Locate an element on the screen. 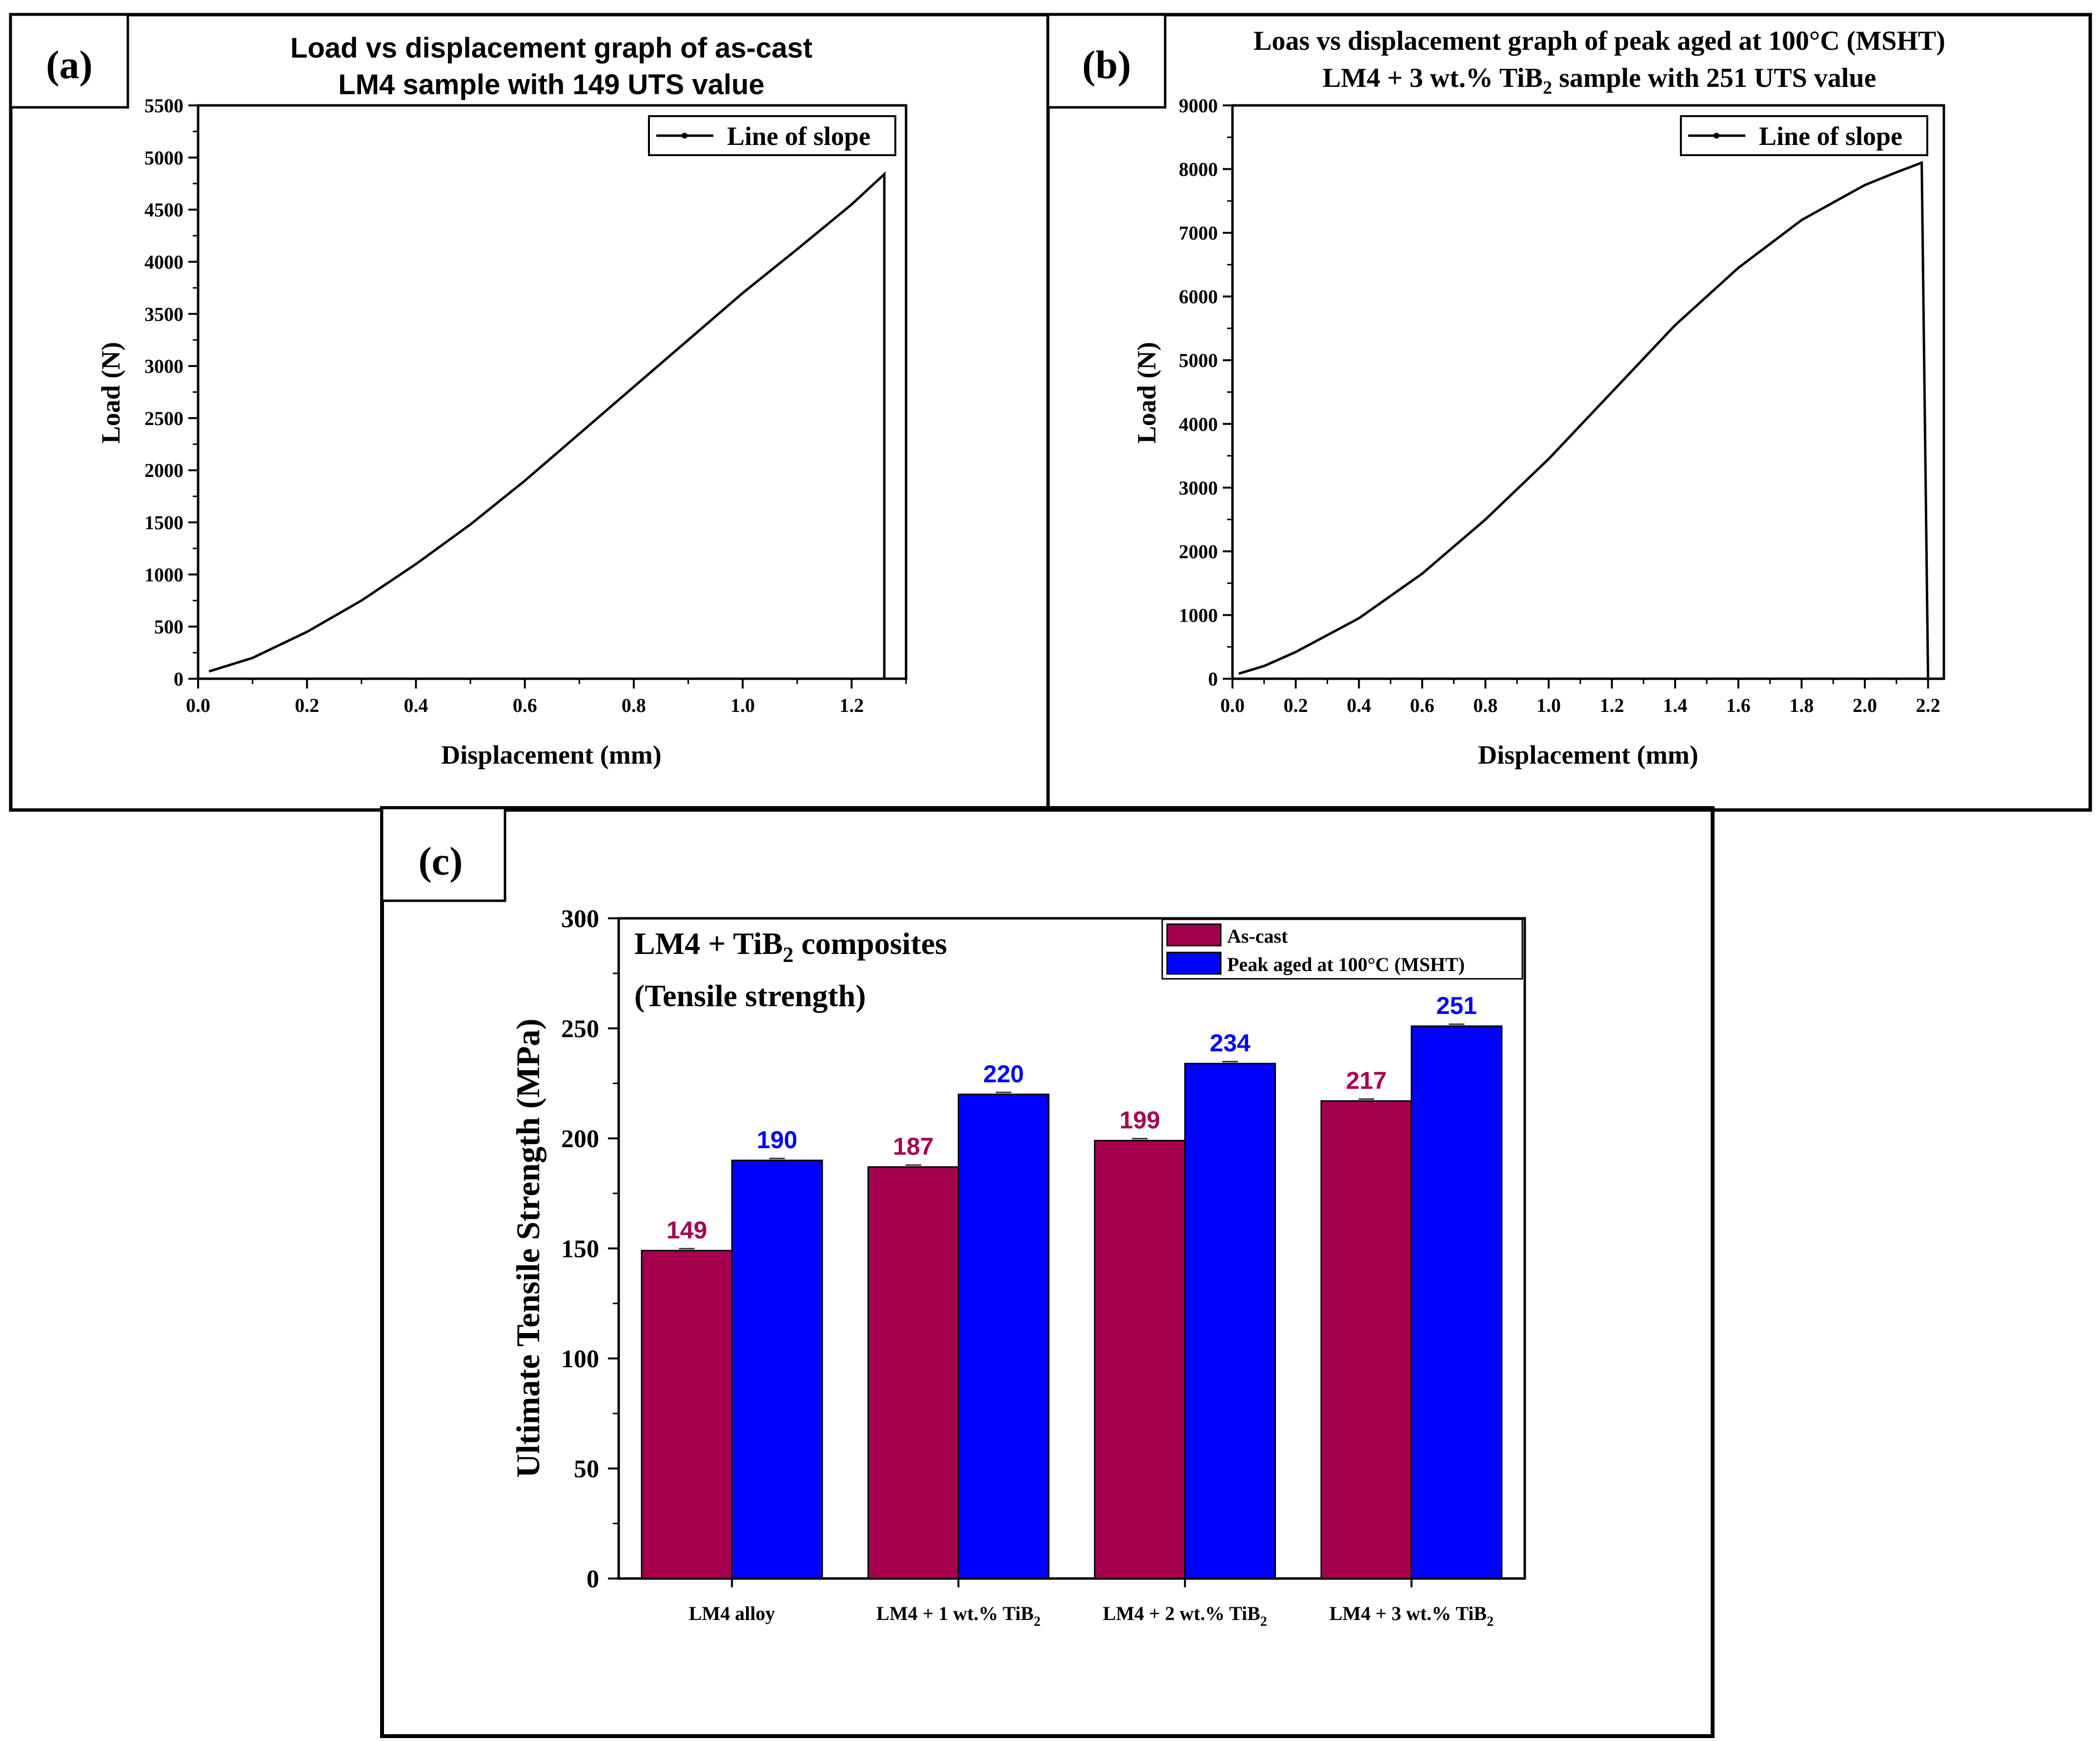 Image resolution: width=2100 pixels, height=1741 pixels. data-label-peak-aged: 234 is located at coordinates (1230, 1043).